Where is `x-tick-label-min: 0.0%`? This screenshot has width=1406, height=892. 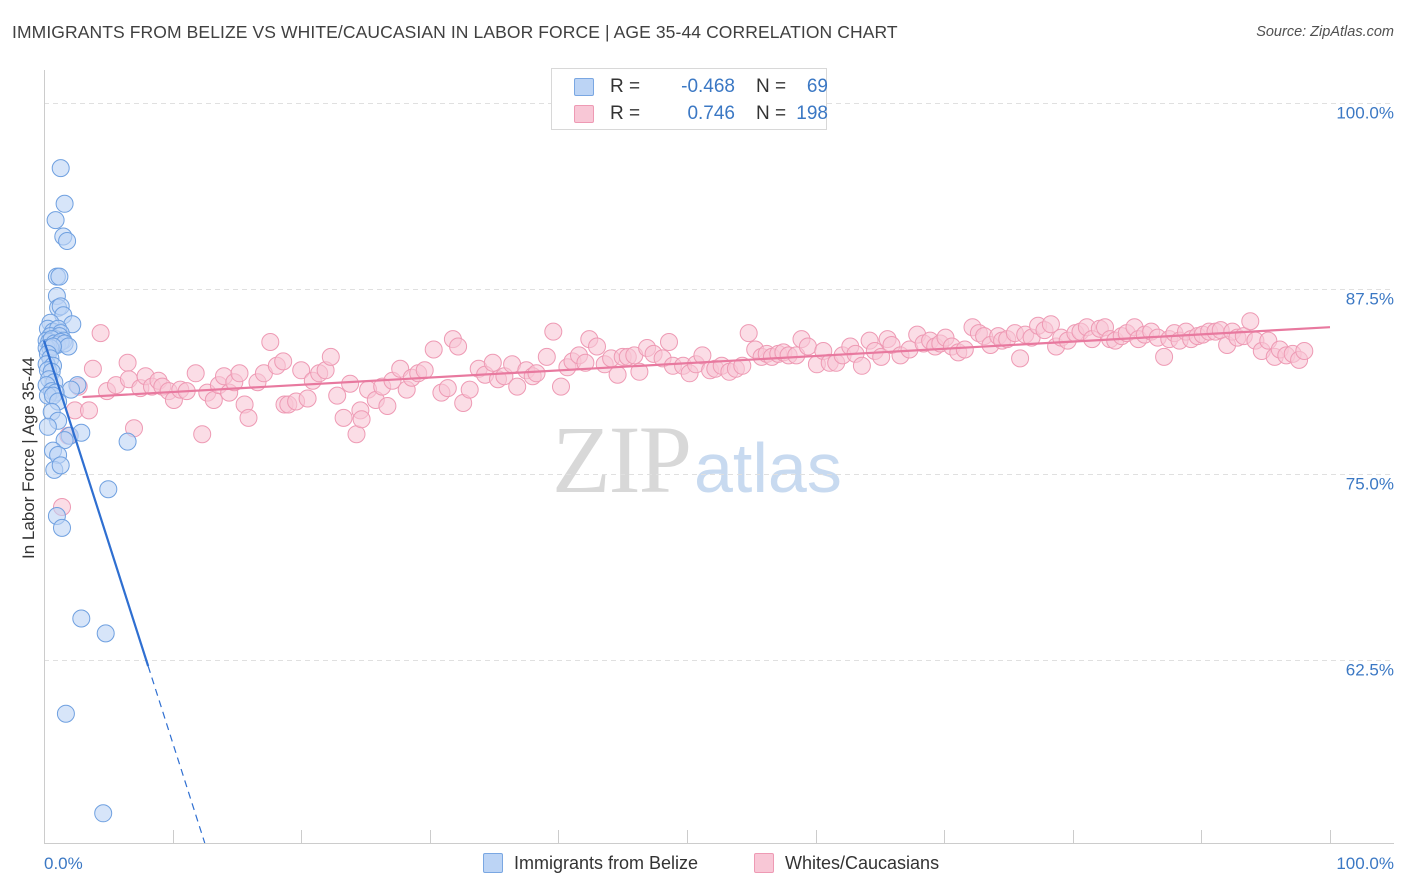 x-tick-label-min: 0.0% is located at coordinates (63, 863).